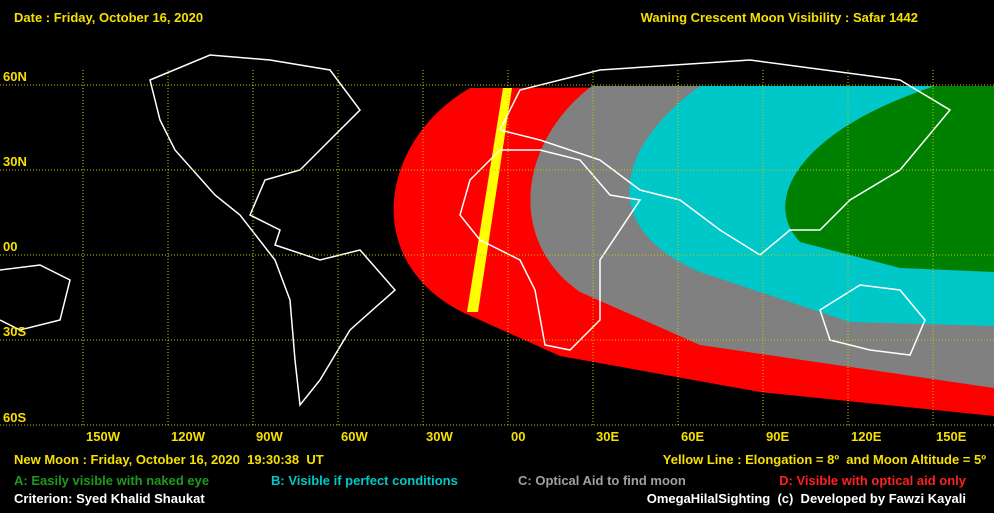 The height and width of the screenshot is (513, 994). What do you see at coordinates (873, 480) in the screenshot?
I see `legend-d: D: Visible with optical aid only` at bounding box center [873, 480].